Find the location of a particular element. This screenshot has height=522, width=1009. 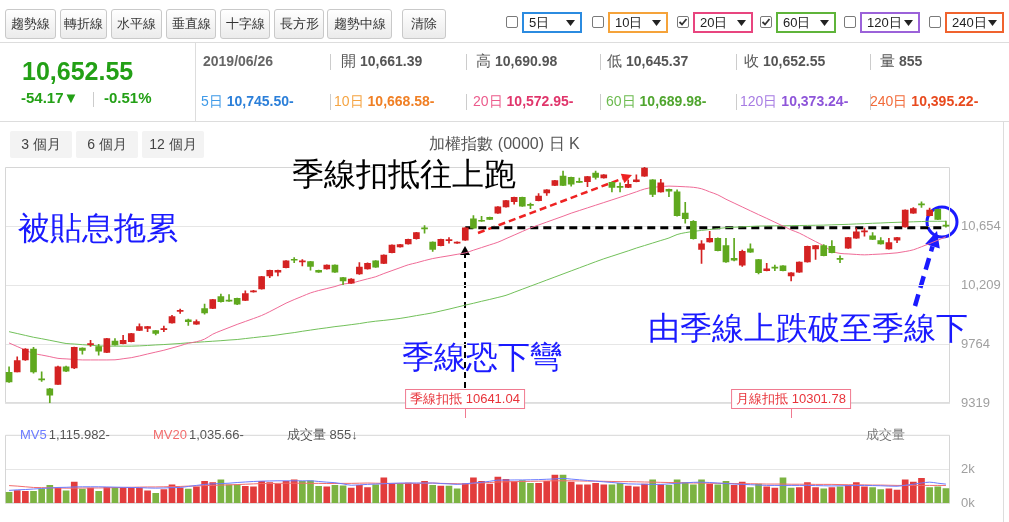

text: 20日 is located at coordinates (488, 101).